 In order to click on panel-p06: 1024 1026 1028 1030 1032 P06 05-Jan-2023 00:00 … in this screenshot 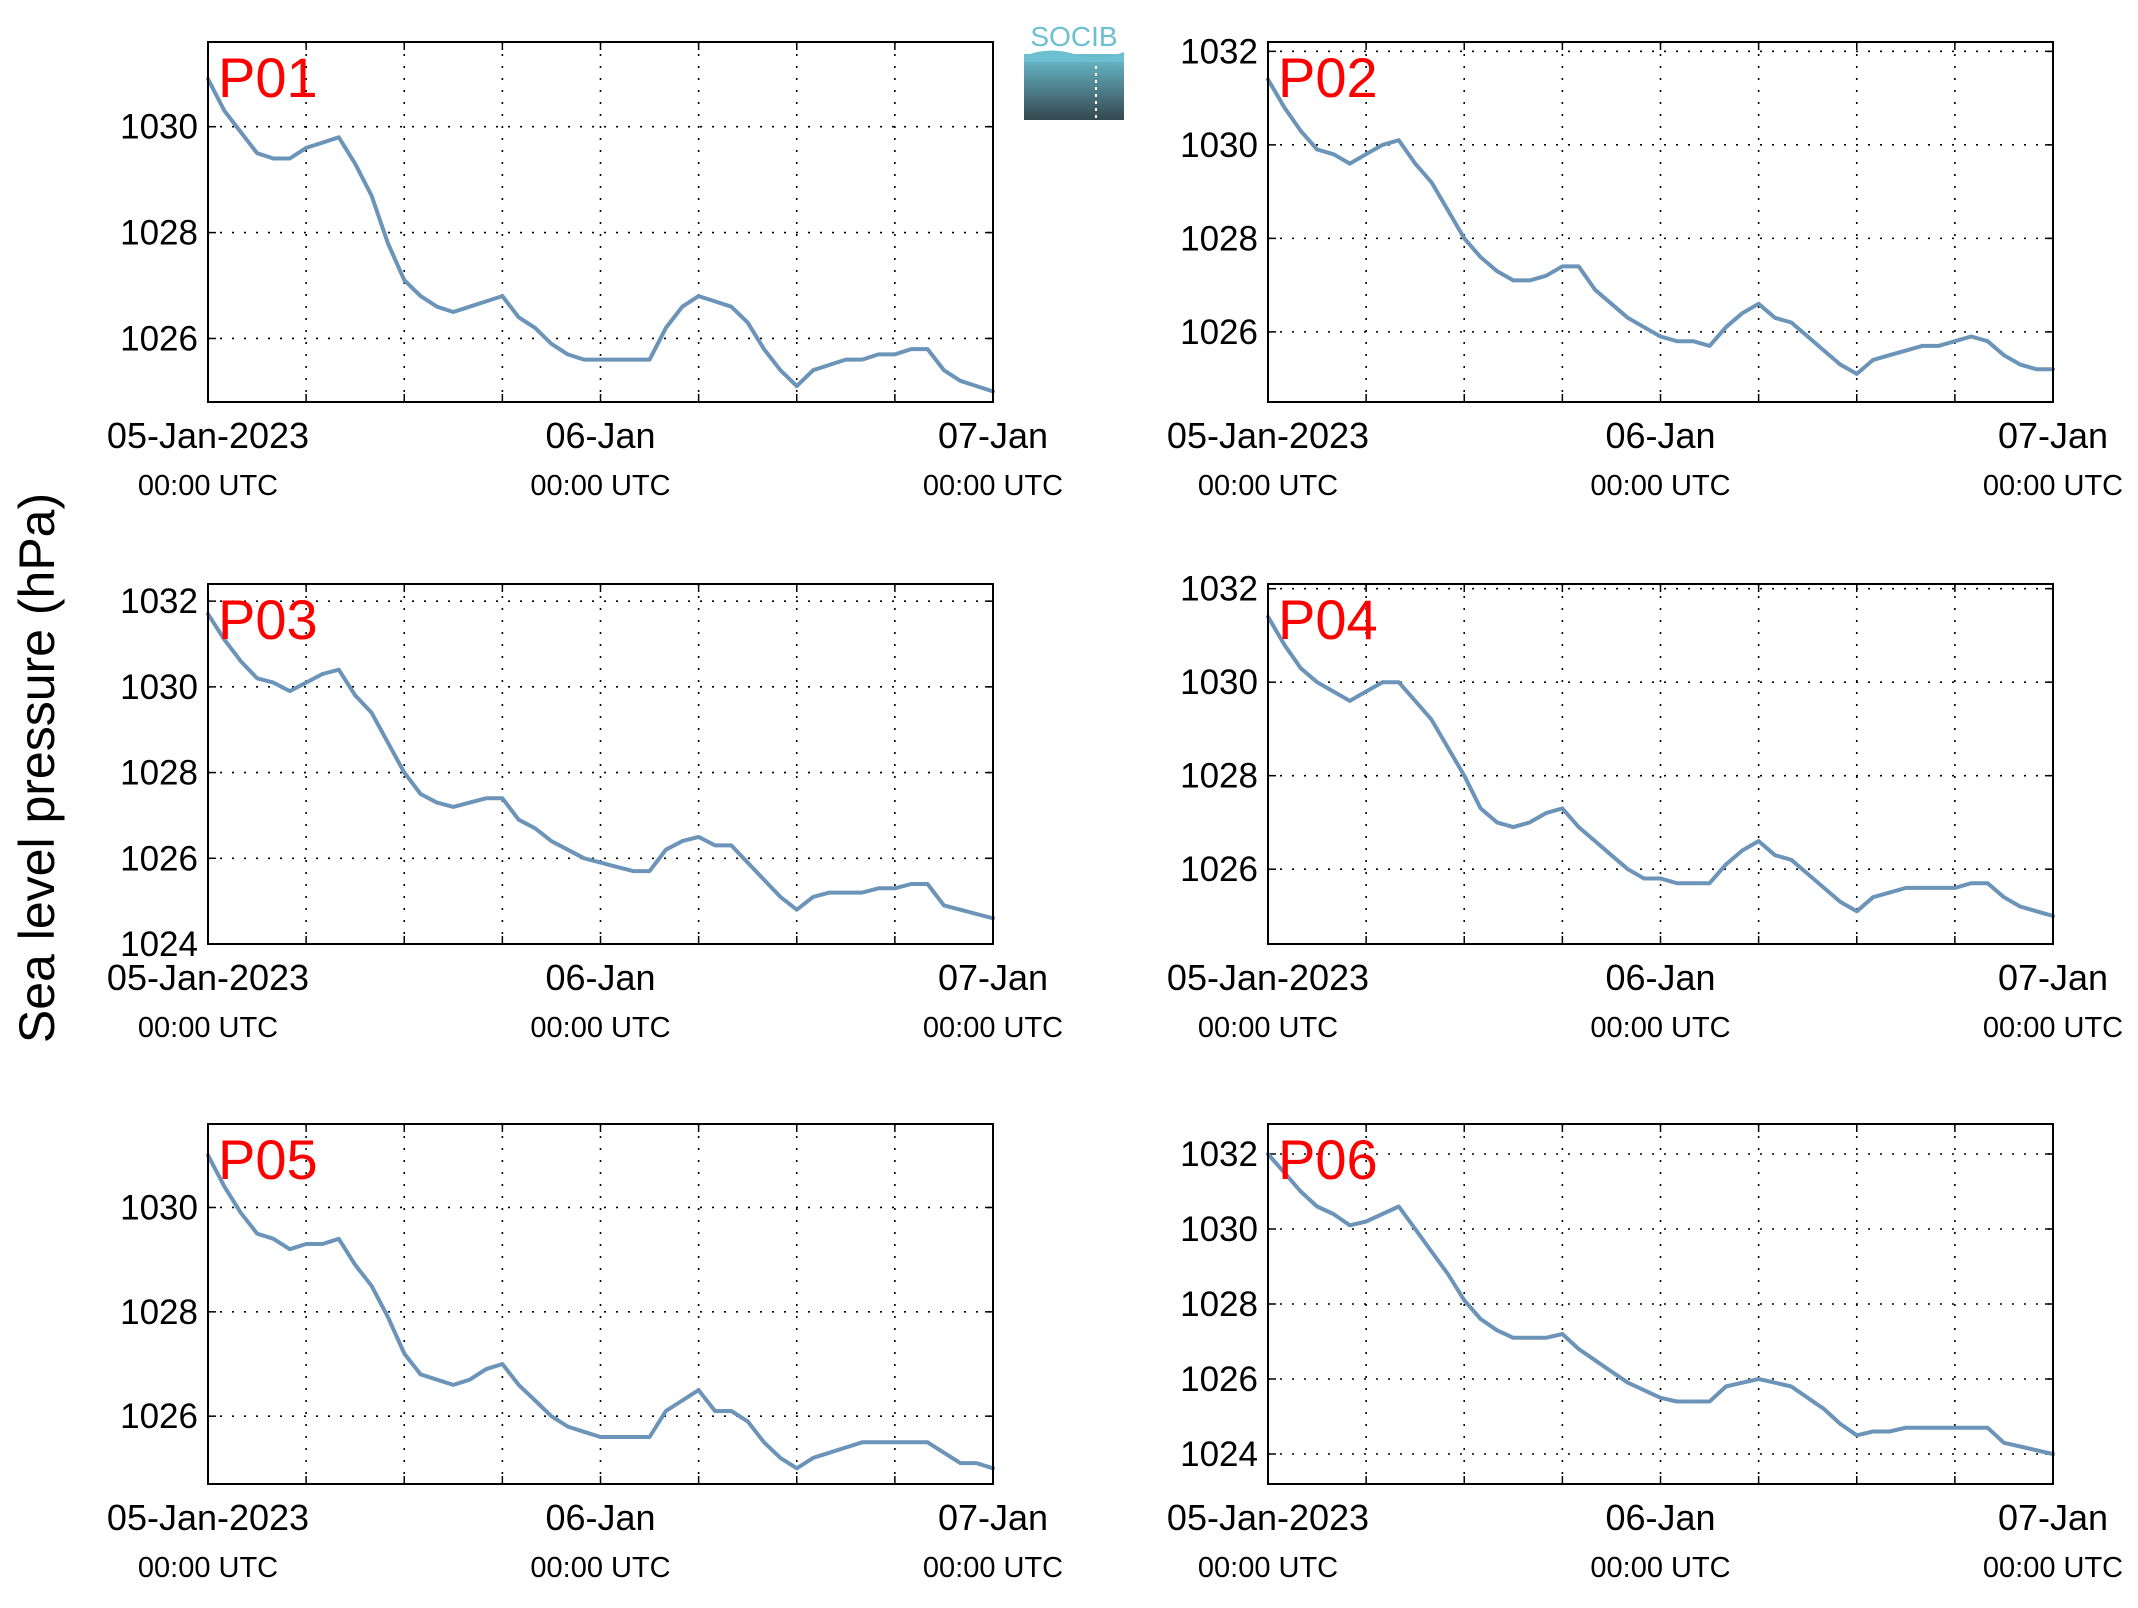, I will do `click(1645, 1353)`.